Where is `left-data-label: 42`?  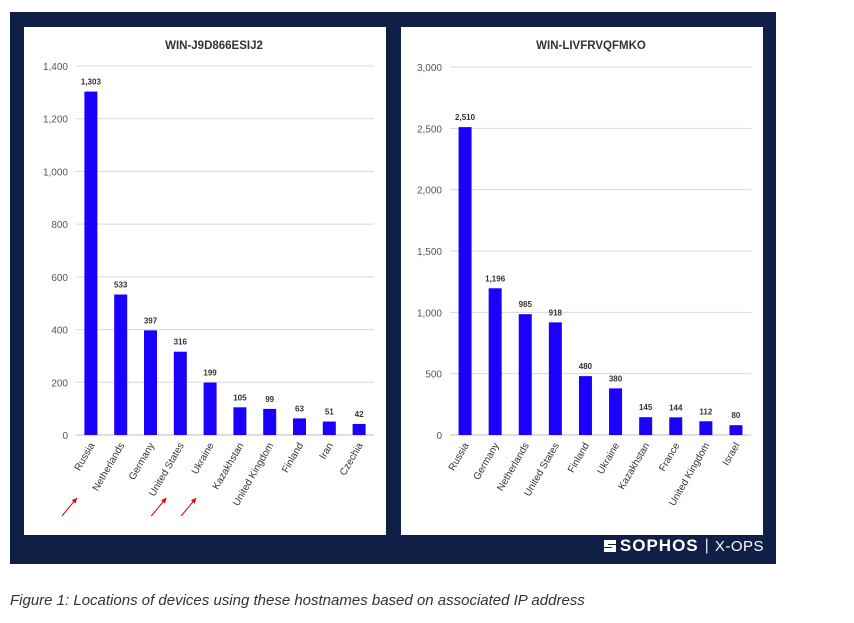
left-data-label: 42 is located at coordinates (359, 414).